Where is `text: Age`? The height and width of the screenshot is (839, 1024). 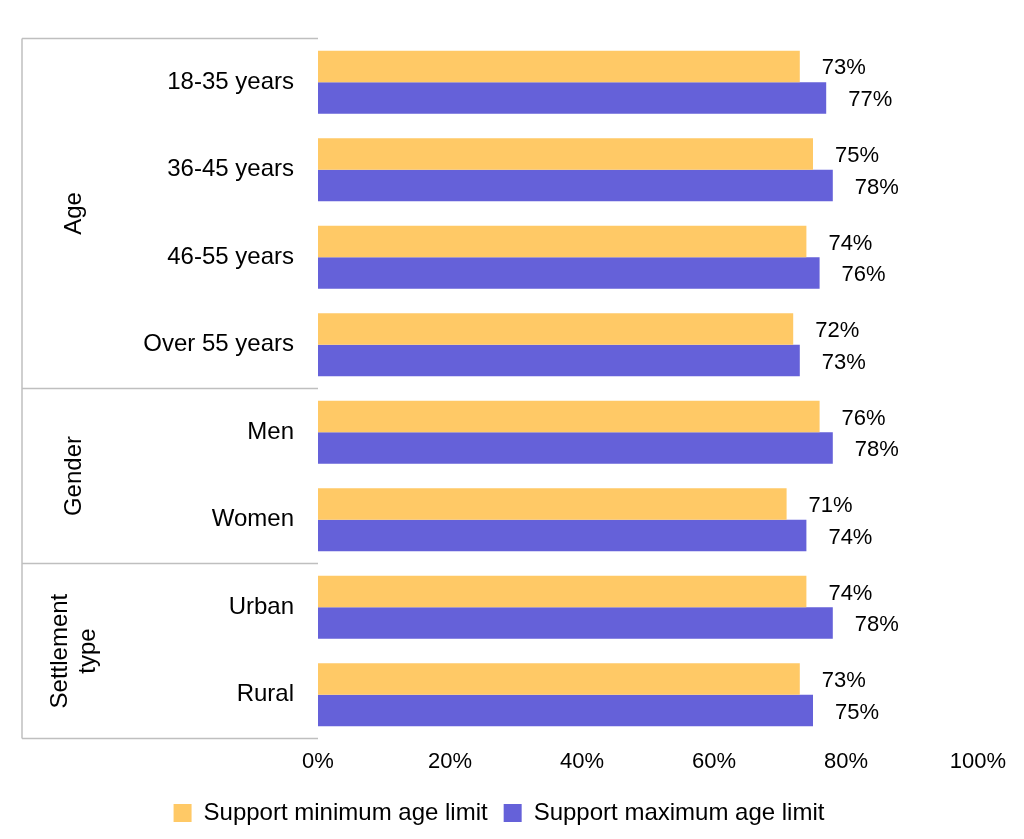
text: Age is located at coordinates (72, 213).